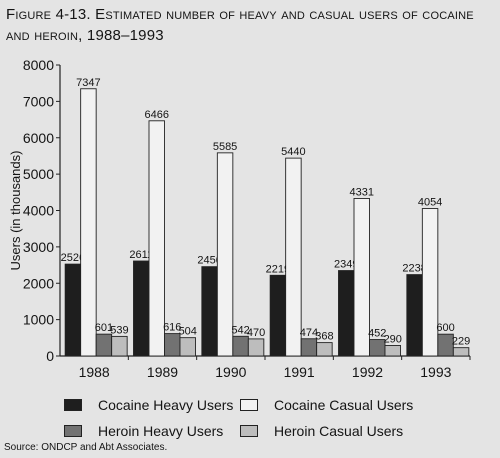 This screenshot has width=500, height=458. What do you see at coordinates (430, 203) in the screenshot?
I see `bar-value-label: 4054` at bounding box center [430, 203].